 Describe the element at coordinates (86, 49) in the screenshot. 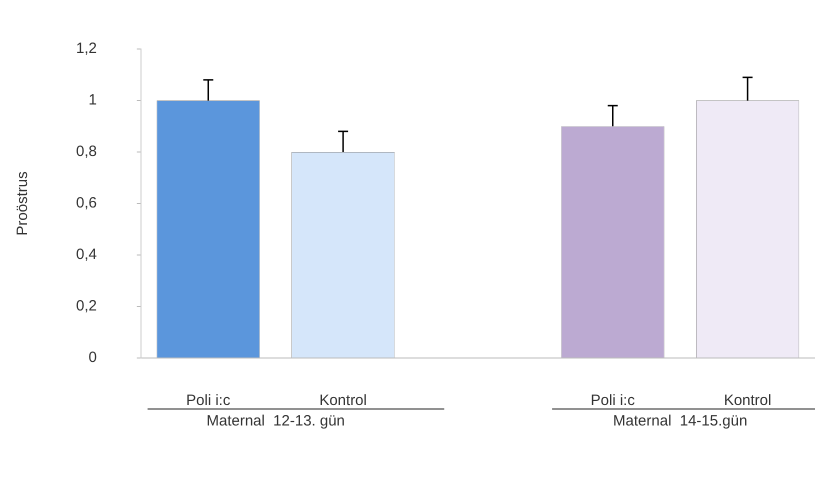

I see `y-tick-label: 1,2` at that location.